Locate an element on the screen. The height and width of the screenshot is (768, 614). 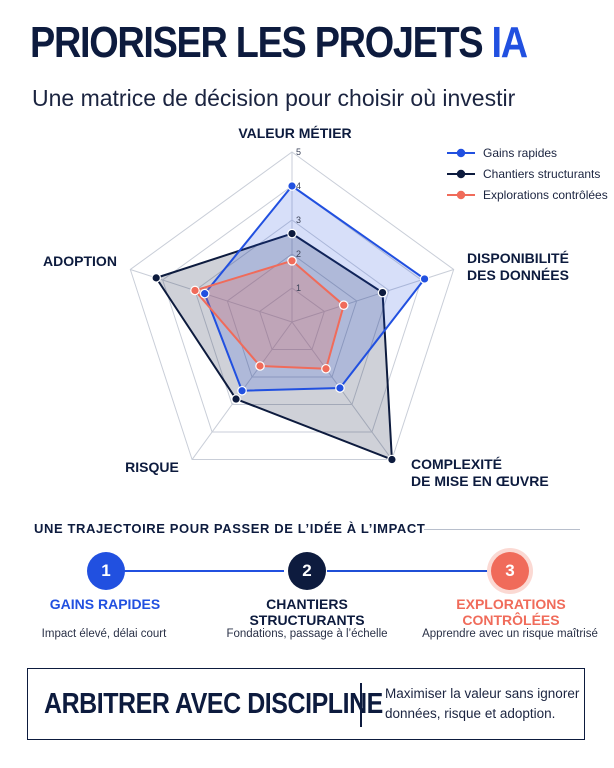
tick-label-3: 3 is located at coordinates (298, 220).